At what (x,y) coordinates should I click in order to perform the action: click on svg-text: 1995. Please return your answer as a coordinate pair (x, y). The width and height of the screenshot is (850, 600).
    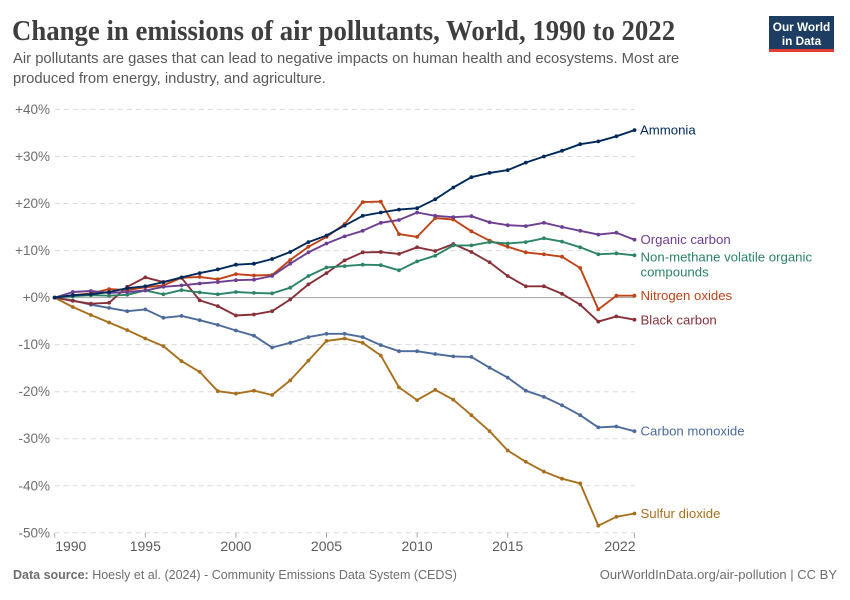
    Looking at the image, I should click on (145, 546).